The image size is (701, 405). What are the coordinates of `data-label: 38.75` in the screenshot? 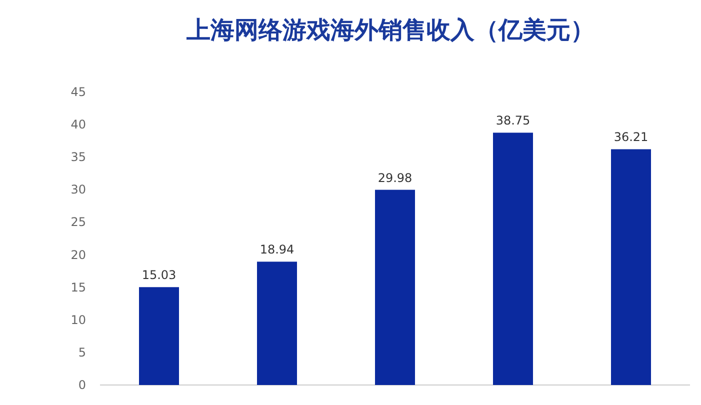 It's located at (513, 121).